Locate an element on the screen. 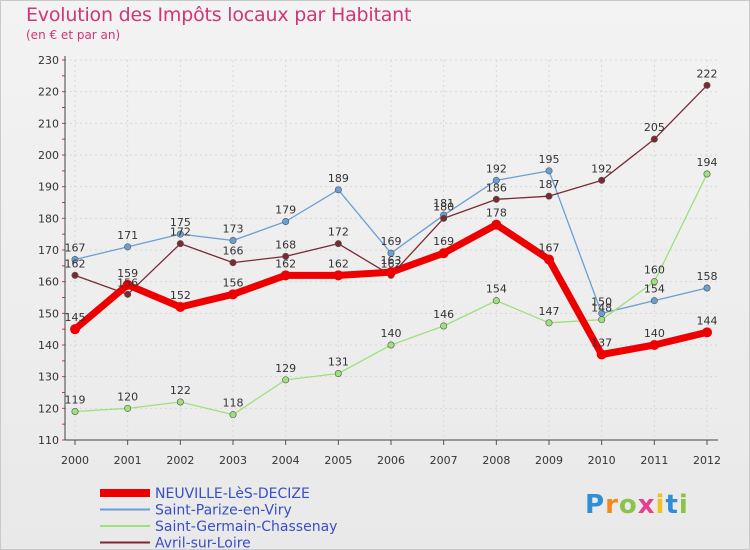 Image resolution: width=750 pixels, height=550 pixels. data-label: 222 is located at coordinates (707, 73).